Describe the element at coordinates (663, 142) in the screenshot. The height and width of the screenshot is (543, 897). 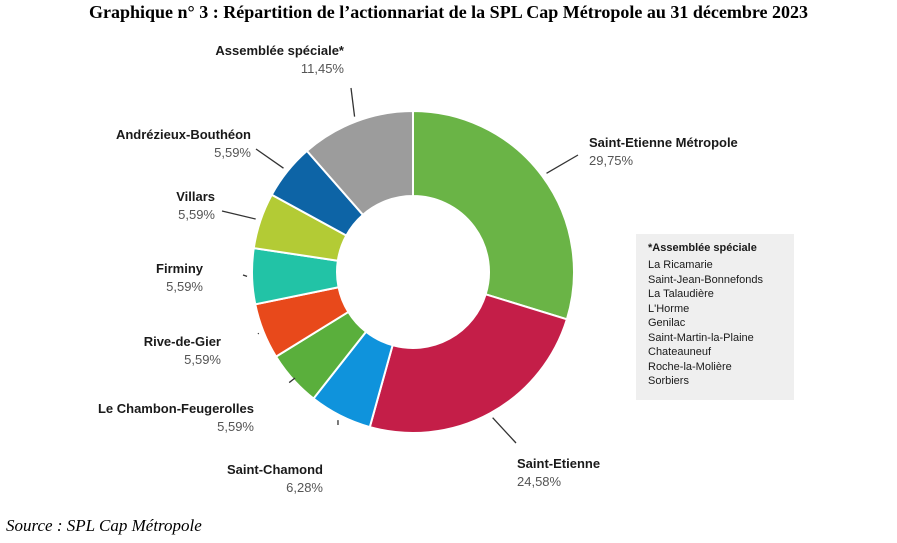
I see `slice-label: Saint-Etienne Métropole` at that location.